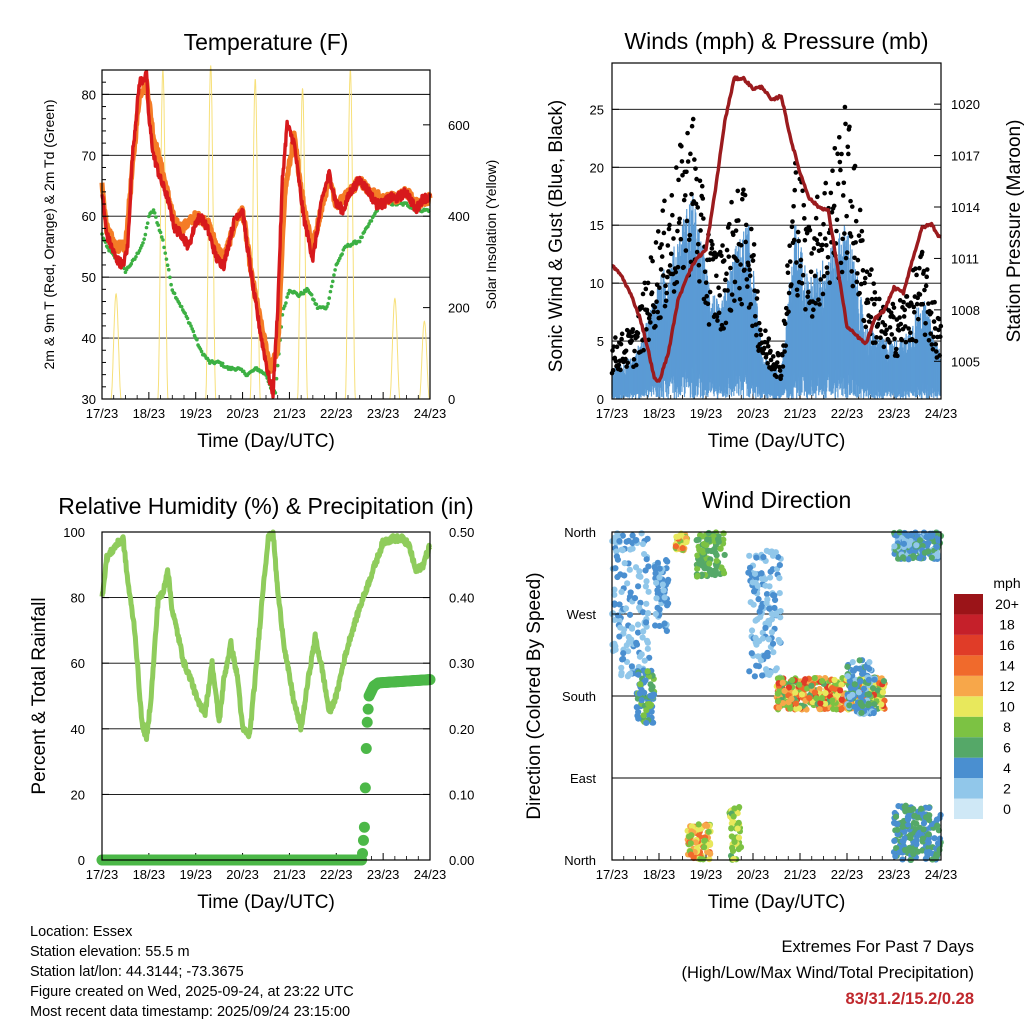  I want to click on x-tick-label: 22/23, so click(336, 874).